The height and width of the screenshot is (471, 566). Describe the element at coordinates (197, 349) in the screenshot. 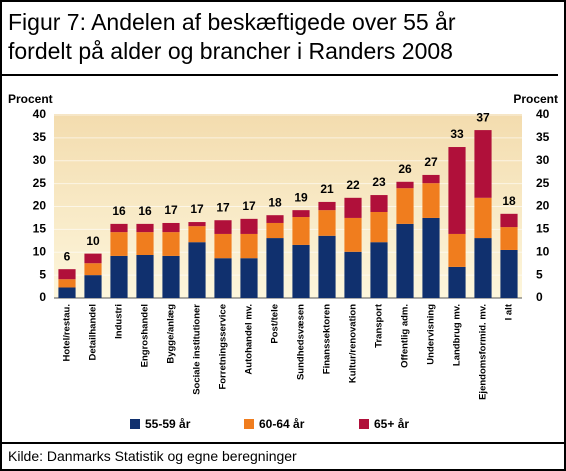

I see `x-tick-label: Sociale institutioner` at that location.